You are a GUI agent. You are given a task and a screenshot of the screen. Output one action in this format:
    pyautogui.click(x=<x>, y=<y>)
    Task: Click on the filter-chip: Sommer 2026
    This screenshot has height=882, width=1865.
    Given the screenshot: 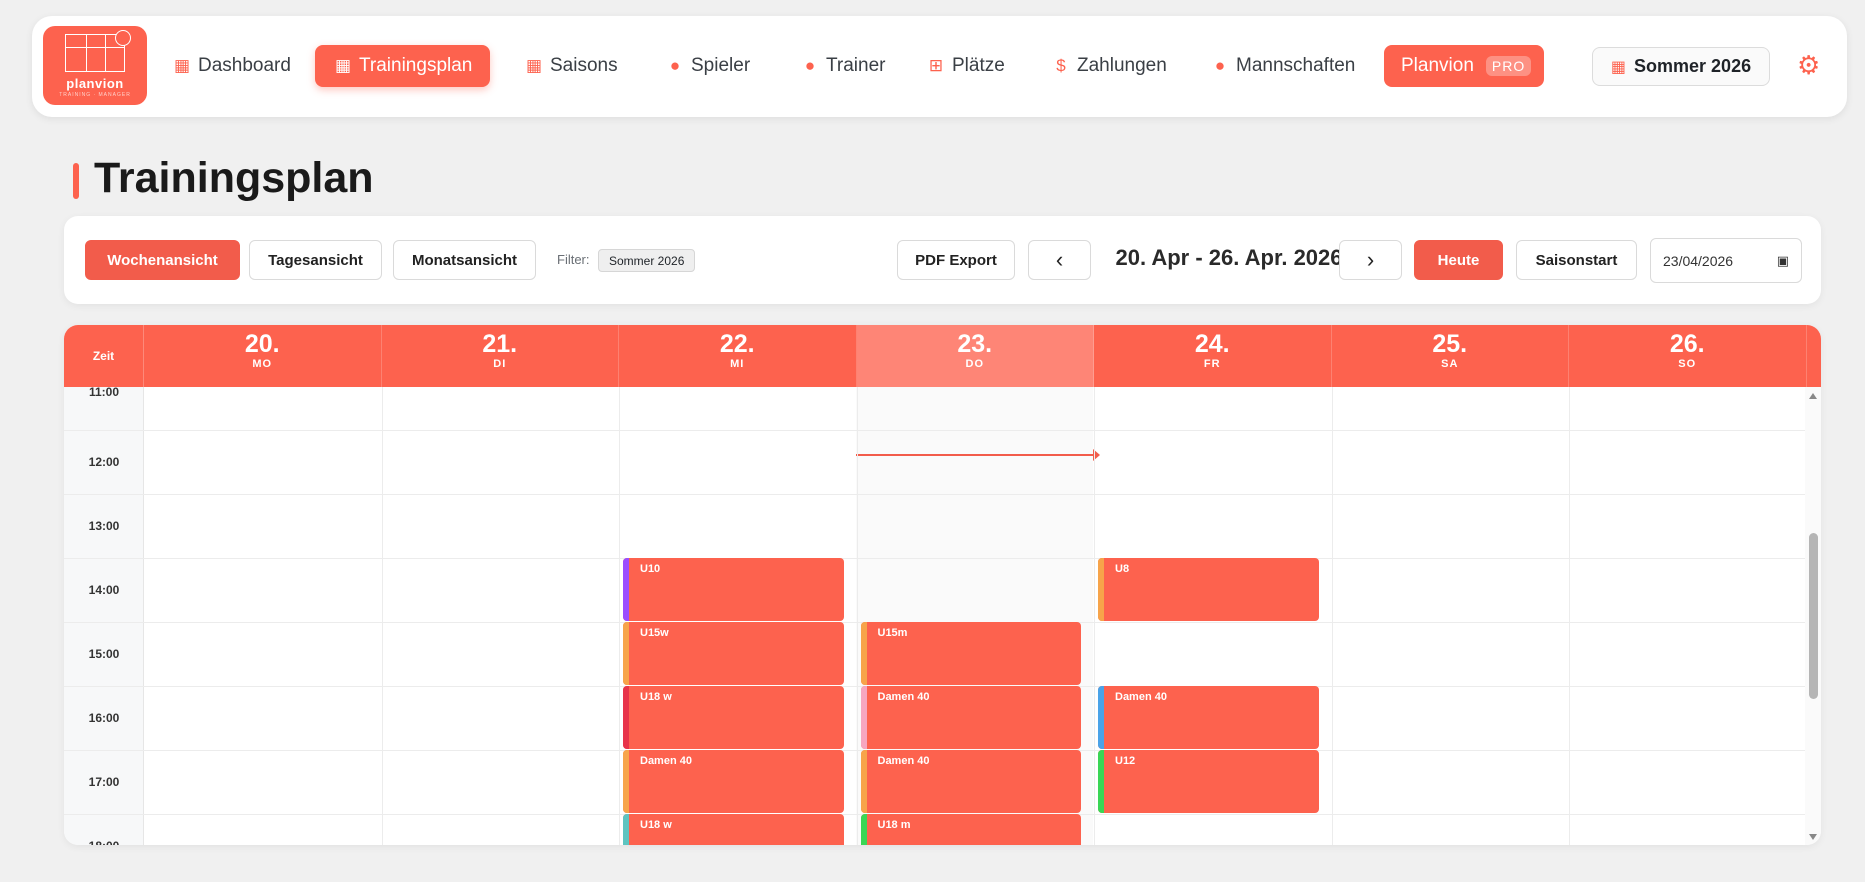 What is the action you would take?
    pyautogui.click(x=647, y=260)
    